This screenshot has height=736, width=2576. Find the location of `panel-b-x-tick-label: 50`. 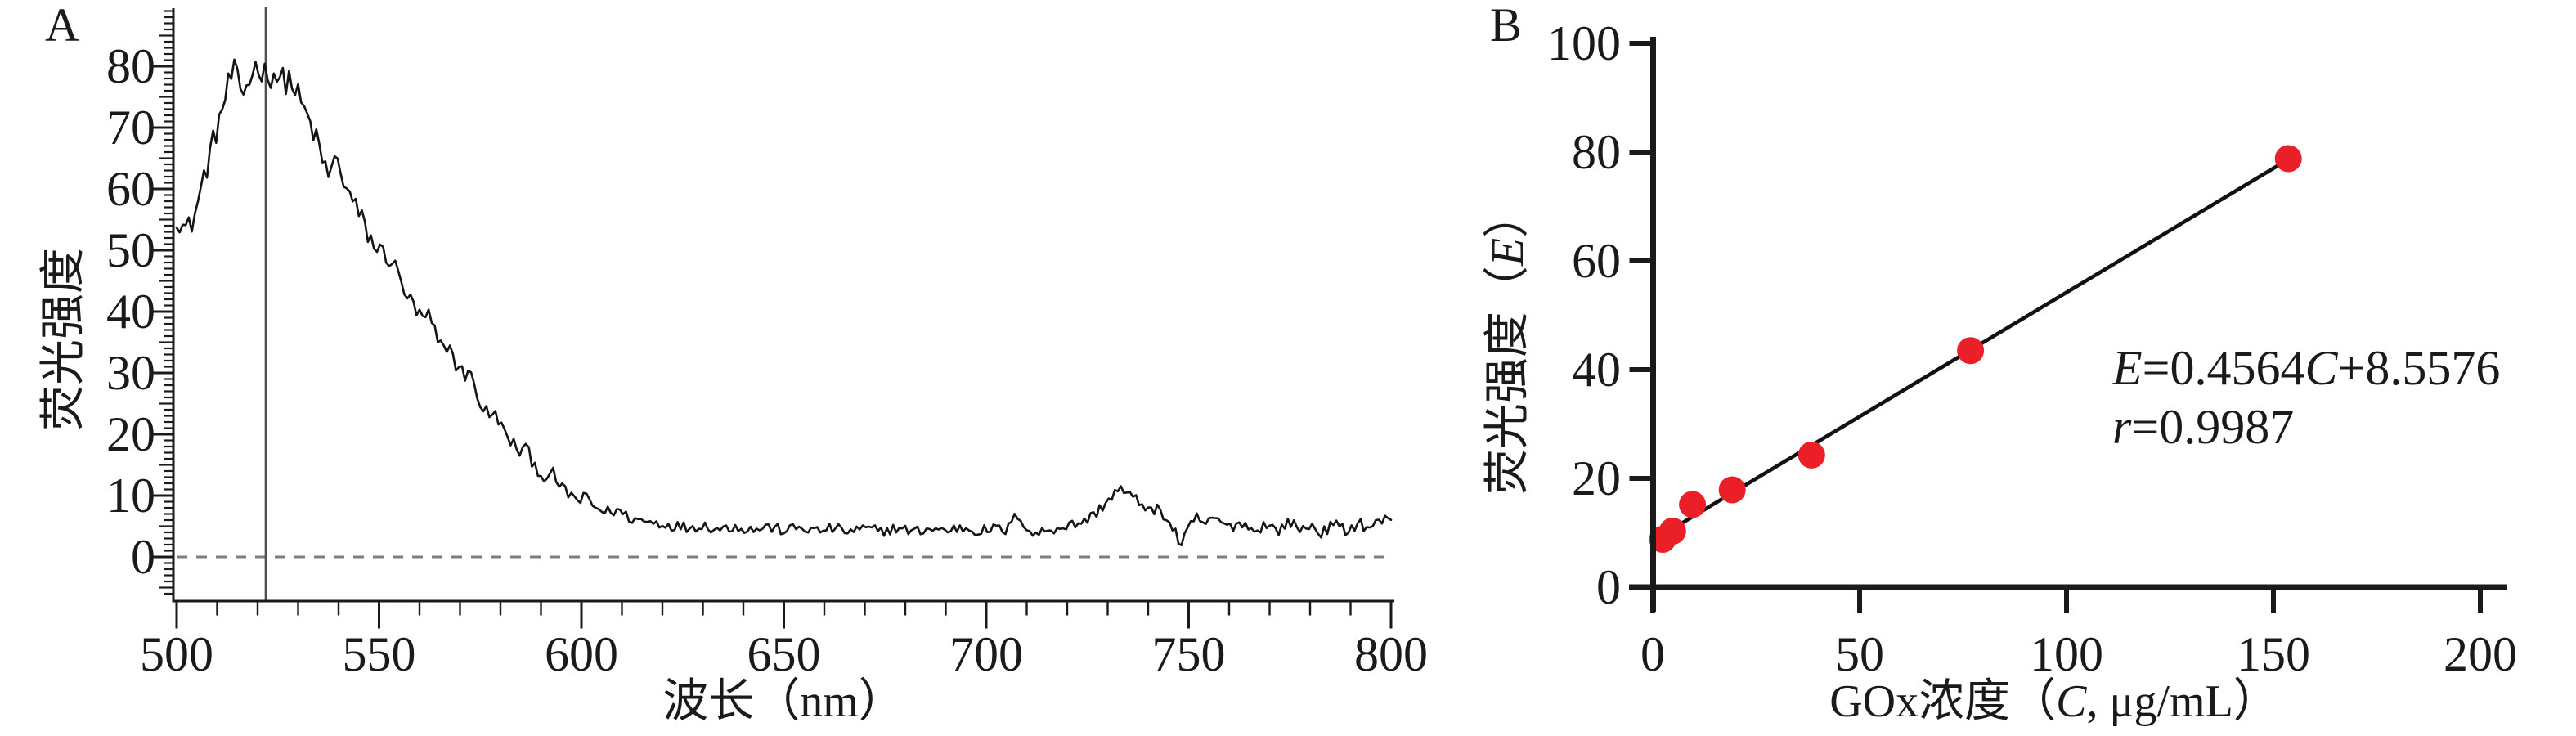

panel-b-x-tick-label: 50 is located at coordinates (1859, 654).